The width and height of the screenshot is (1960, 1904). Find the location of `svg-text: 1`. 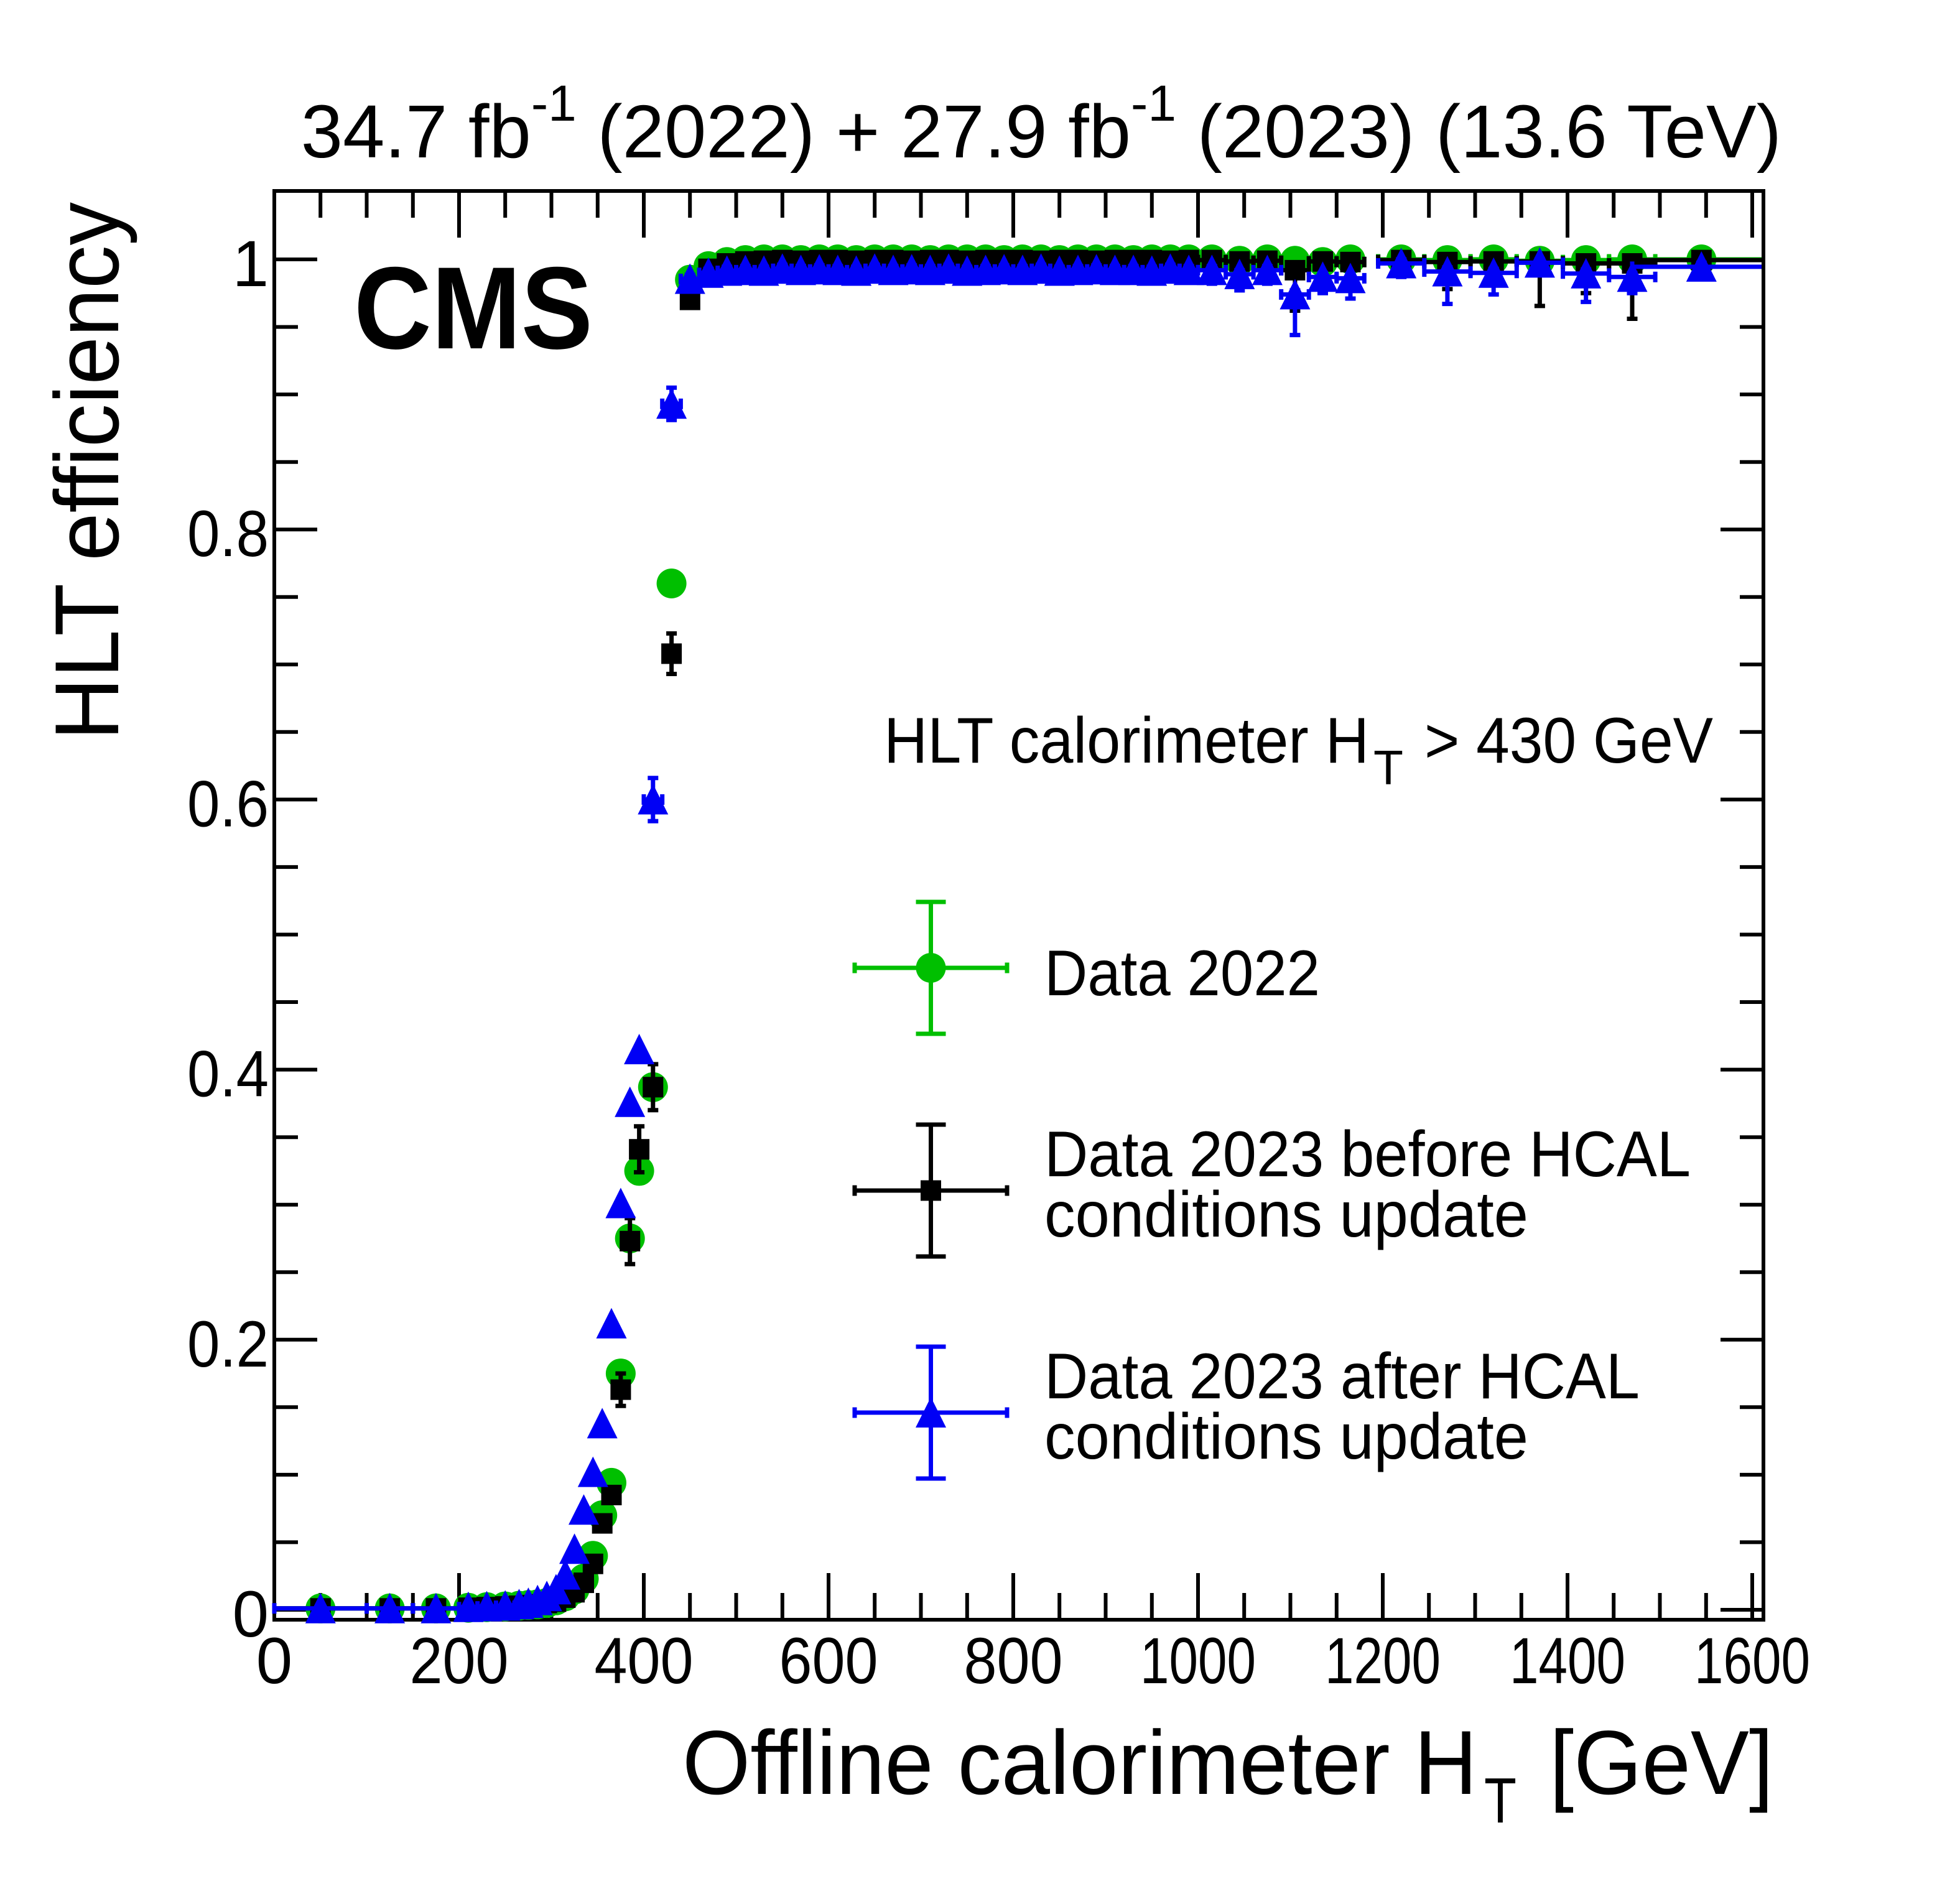

svg-text: 1 is located at coordinates (251, 264).